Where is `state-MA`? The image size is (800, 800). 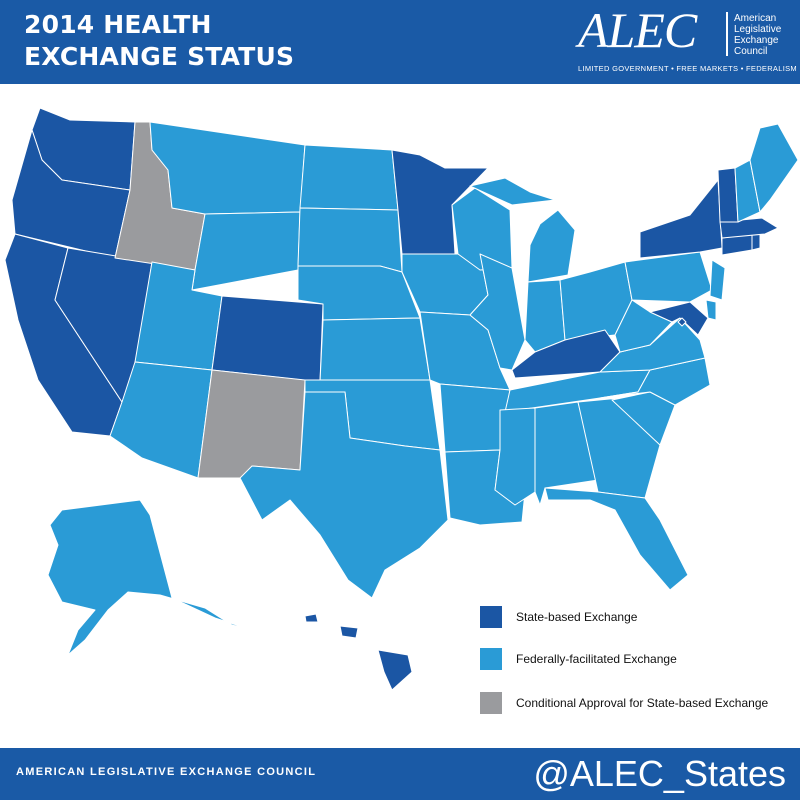 state-MA is located at coordinates (749, 228).